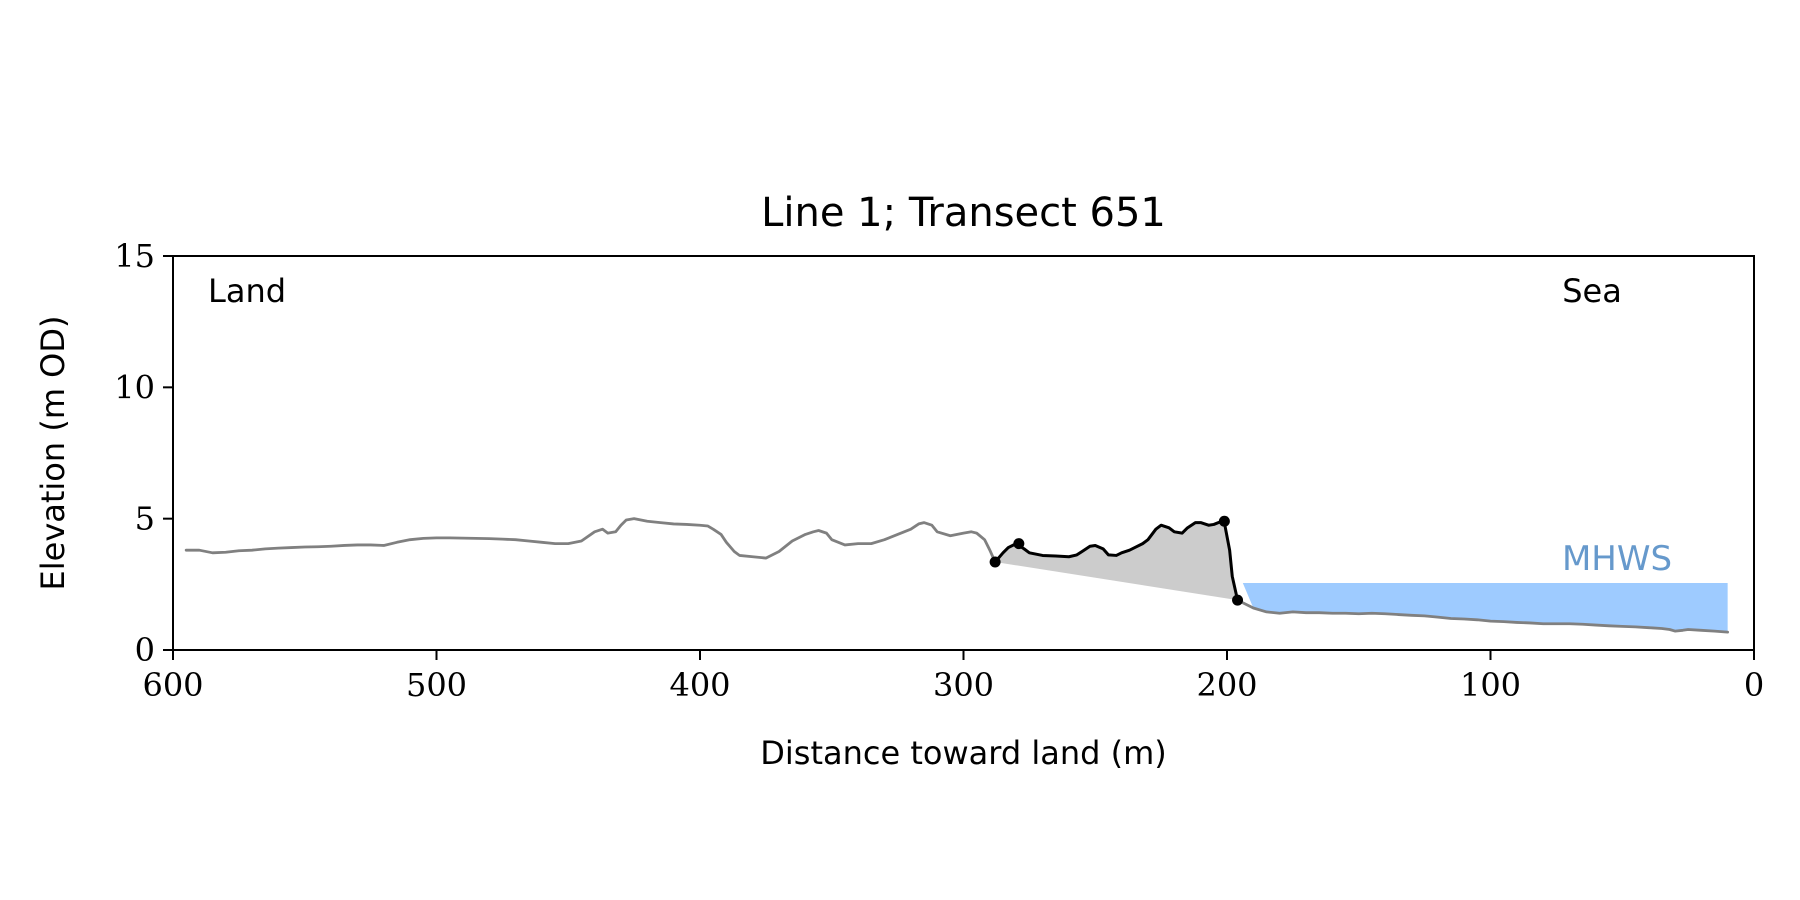 This screenshot has height=900, width=1800. Describe the element at coordinates (134, 387) in the screenshot. I see `y-tick-label: 10` at that location.